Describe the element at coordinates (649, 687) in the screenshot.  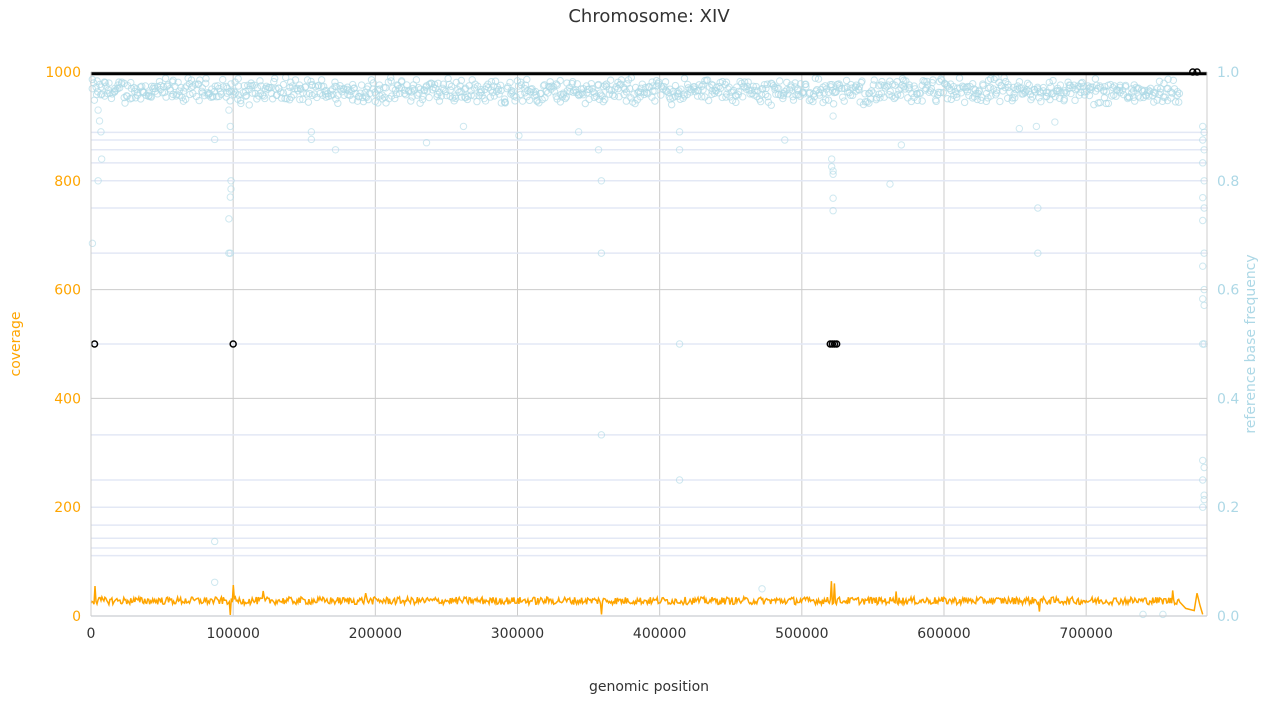
I see `x-axis-label: genomic position` at that location.